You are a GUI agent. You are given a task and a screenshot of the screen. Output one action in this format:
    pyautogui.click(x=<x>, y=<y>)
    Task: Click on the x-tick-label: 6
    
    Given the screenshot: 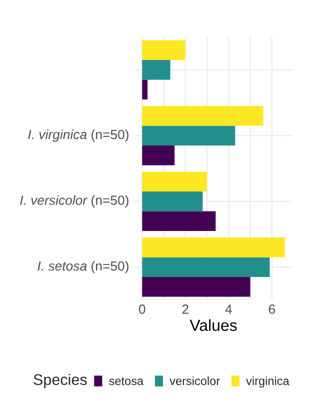 What is the action you would take?
    pyautogui.click(x=271, y=309)
    